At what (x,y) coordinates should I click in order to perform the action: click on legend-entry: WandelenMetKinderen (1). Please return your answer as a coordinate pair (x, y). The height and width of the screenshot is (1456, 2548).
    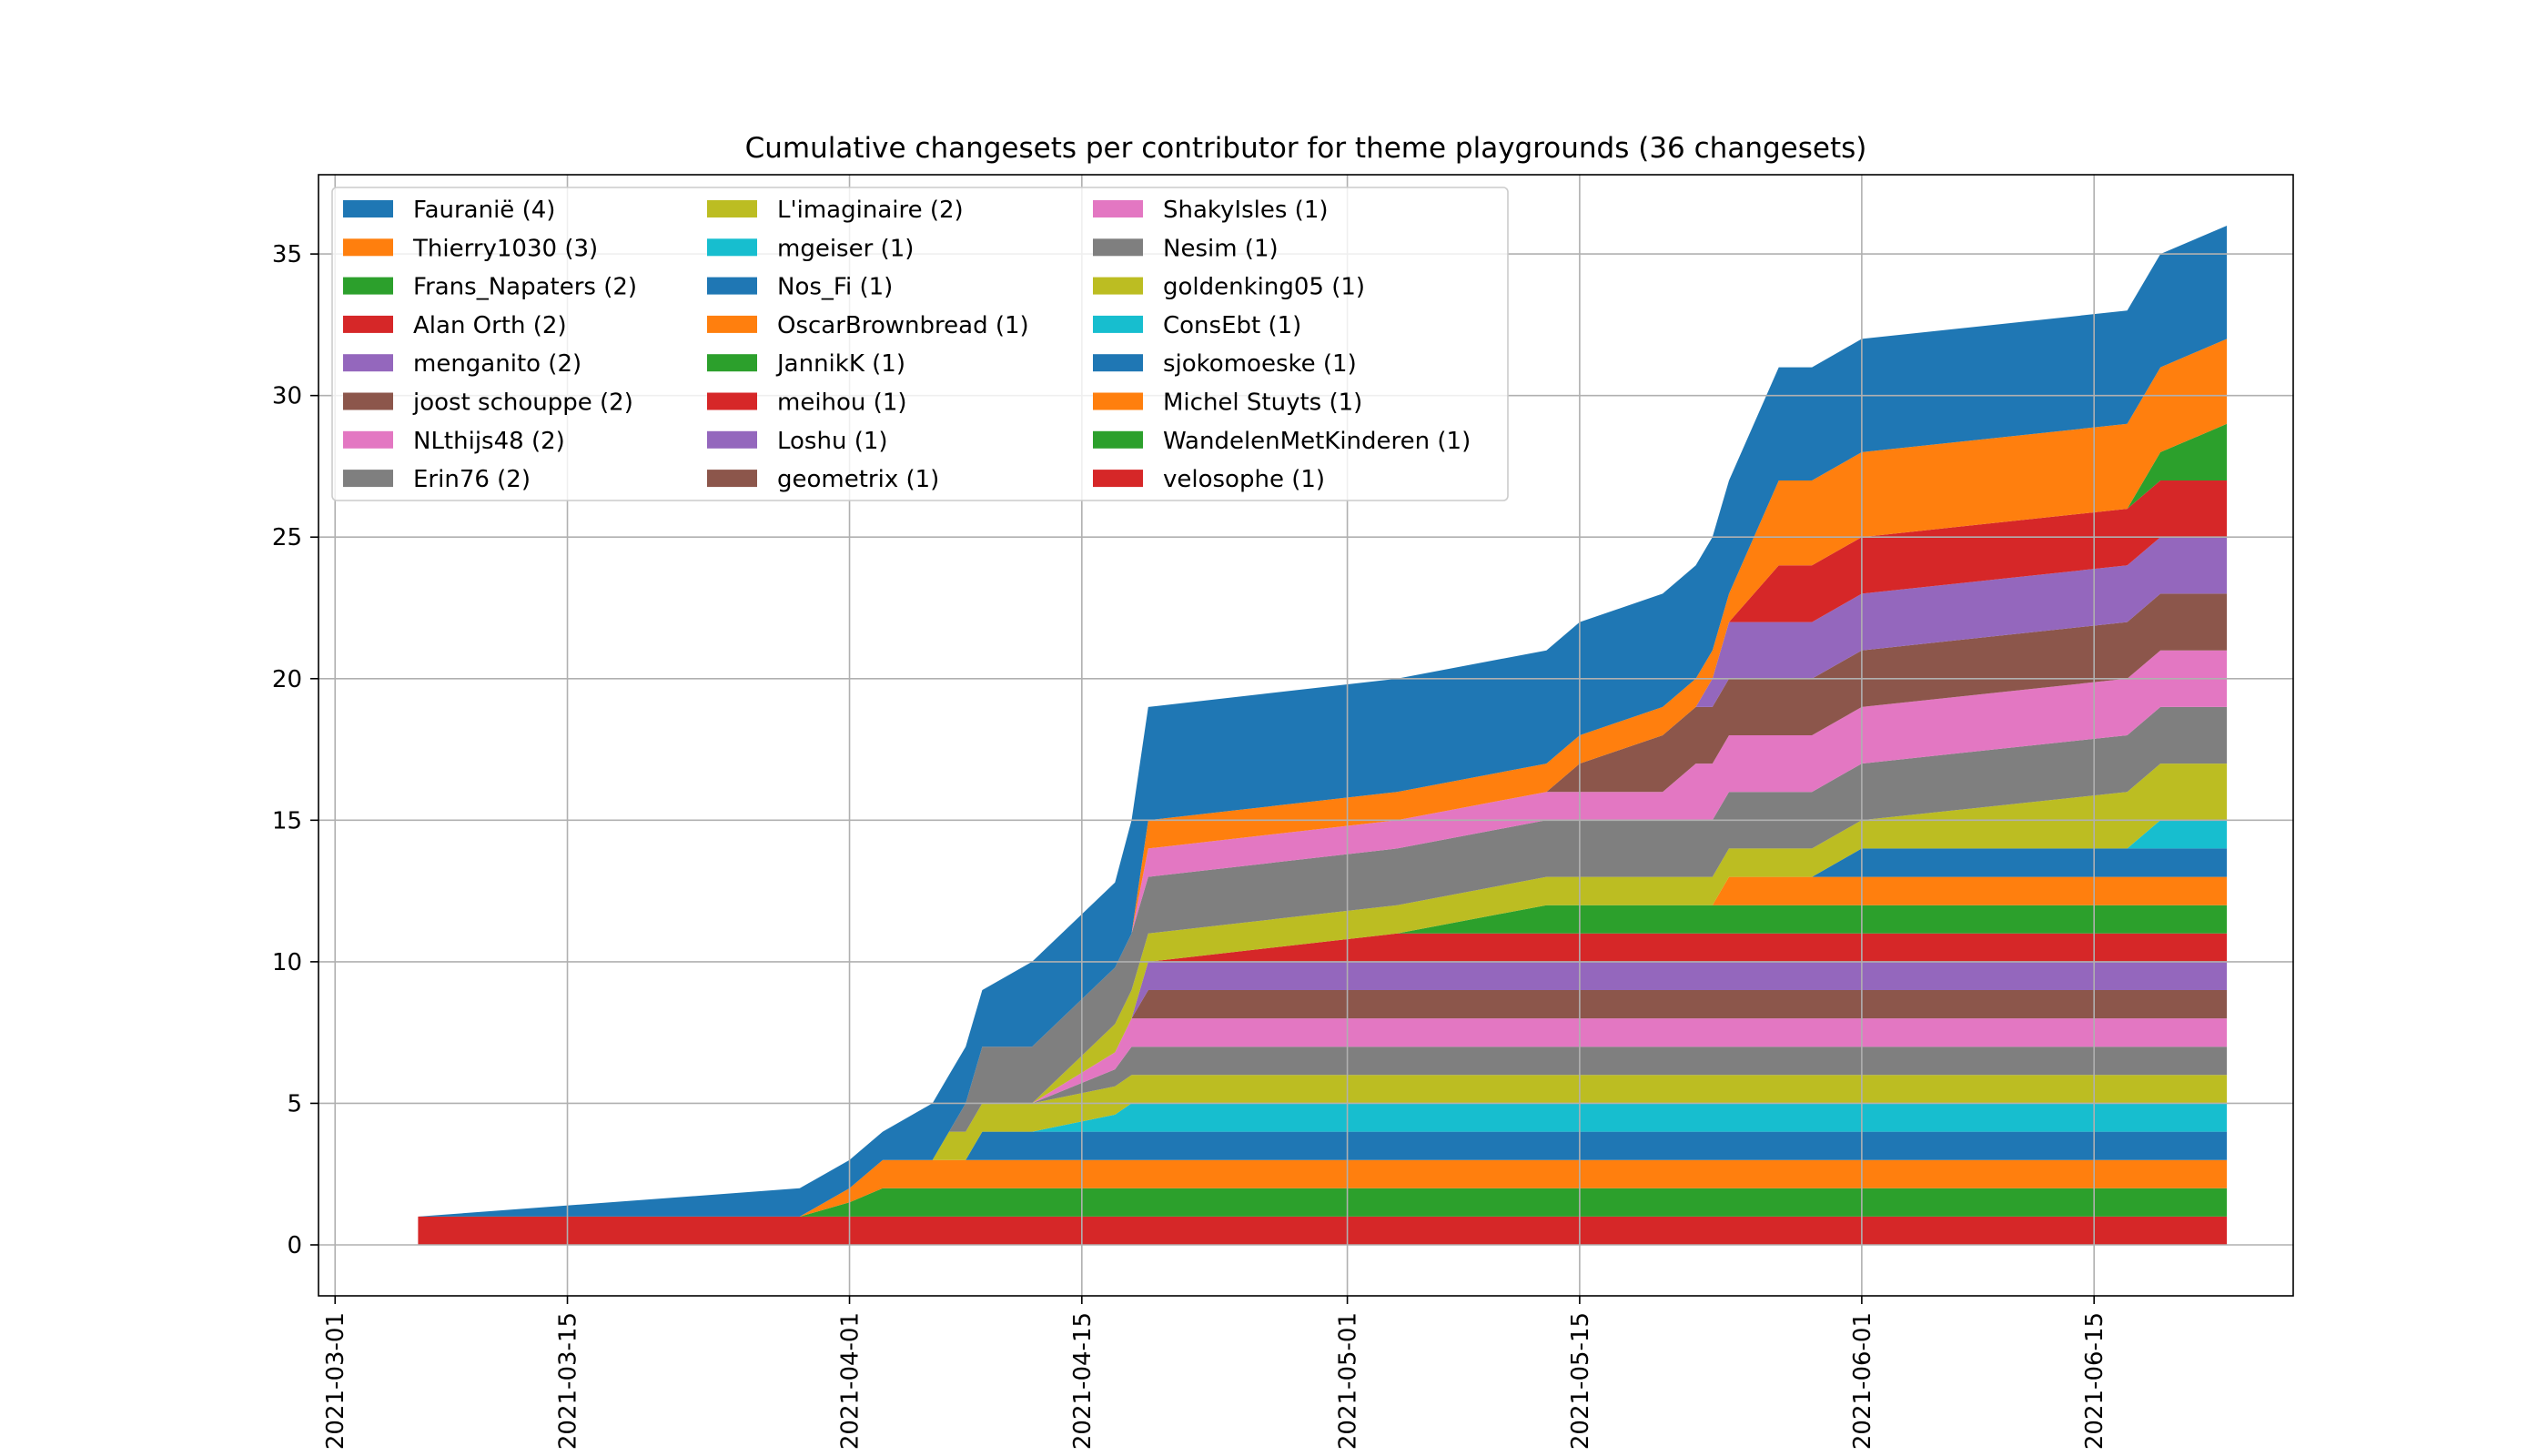
    Looking at the image, I should click on (1282, 442).